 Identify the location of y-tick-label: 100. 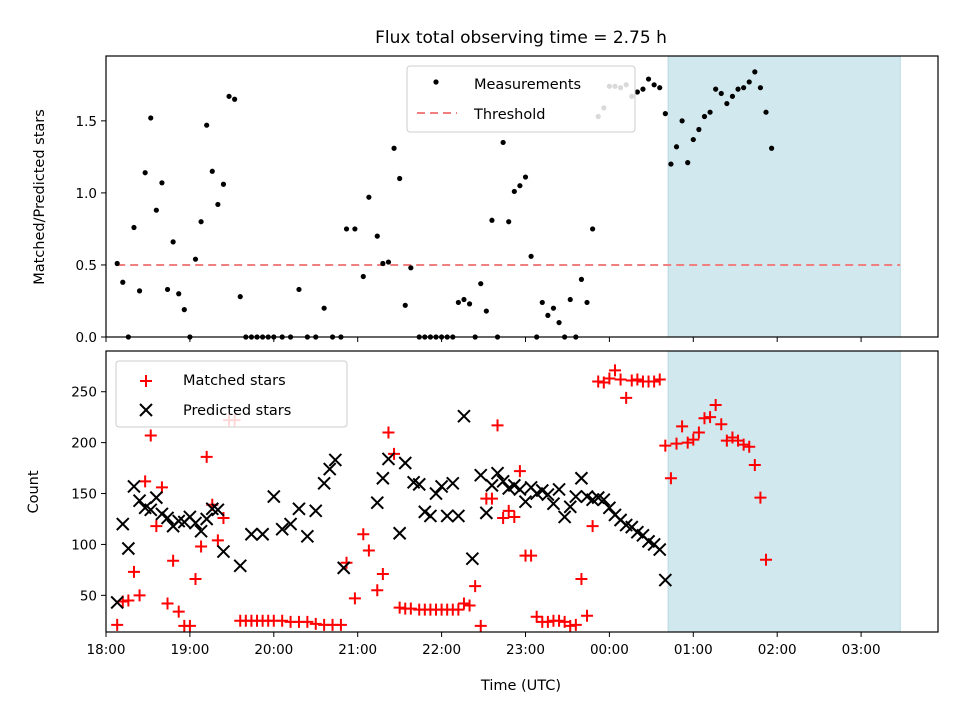
(84, 545).